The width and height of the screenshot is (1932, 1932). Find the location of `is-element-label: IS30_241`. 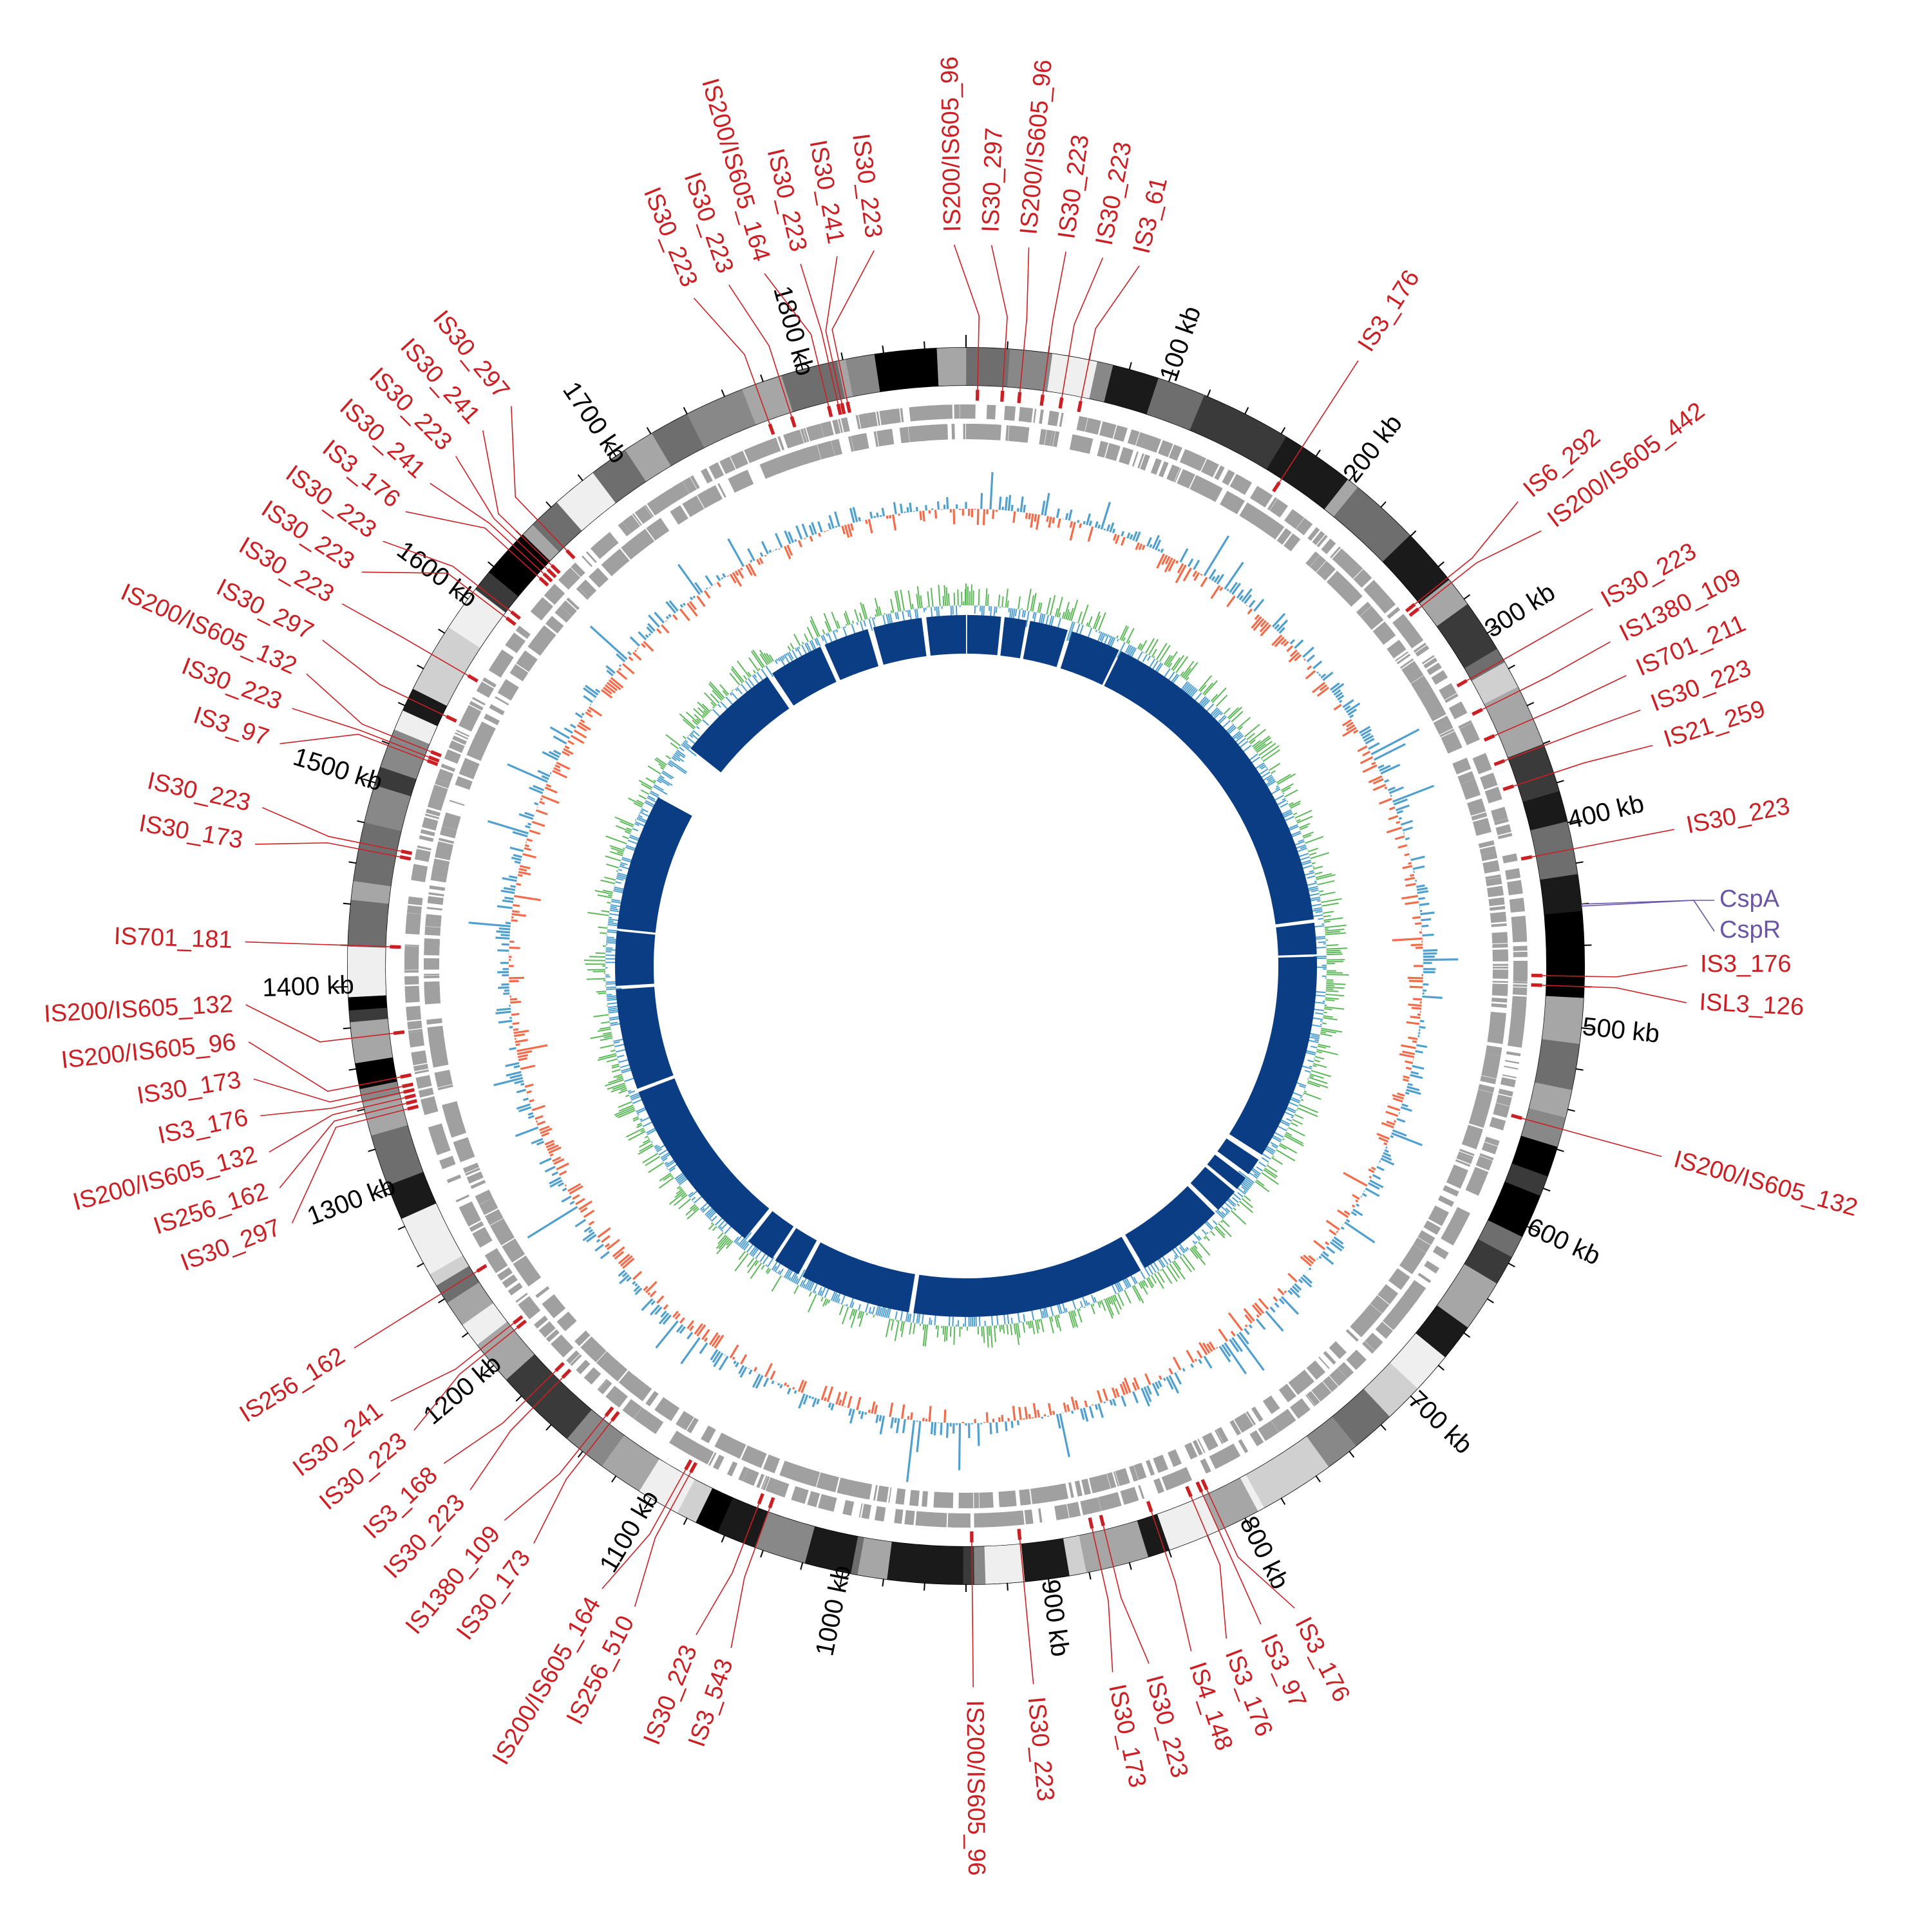

is-element-label: IS30_241 is located at coordinates (826, 192).